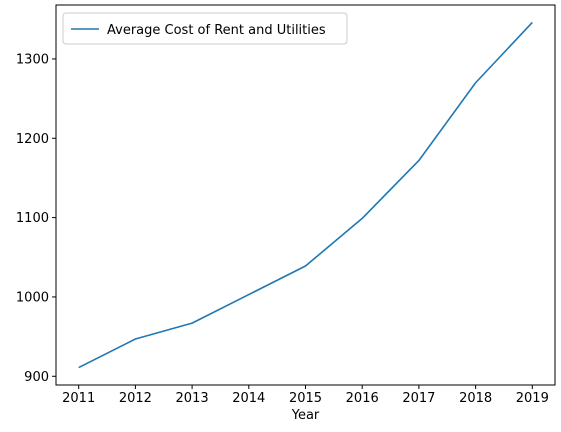 Image resolution: width=561 pixels, height=432 pixels. I want to click on legend-box, so click(205, 28).